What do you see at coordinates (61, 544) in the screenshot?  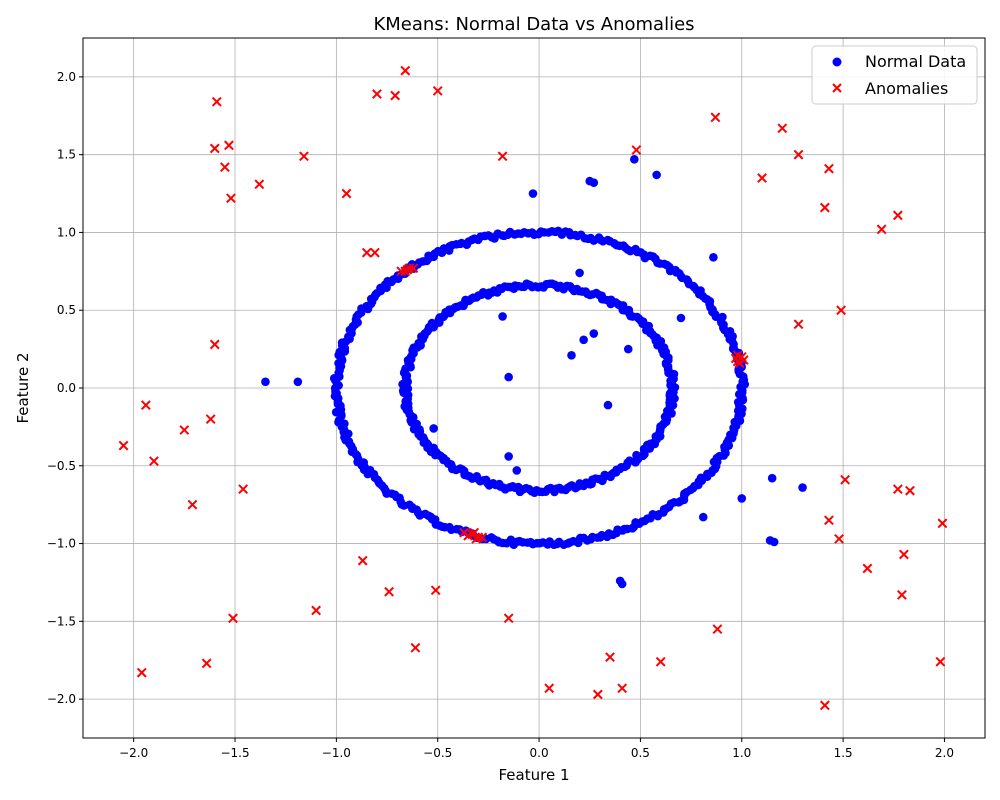 I see `y-tick-label: −1.0` at bounding box center [61, 544].